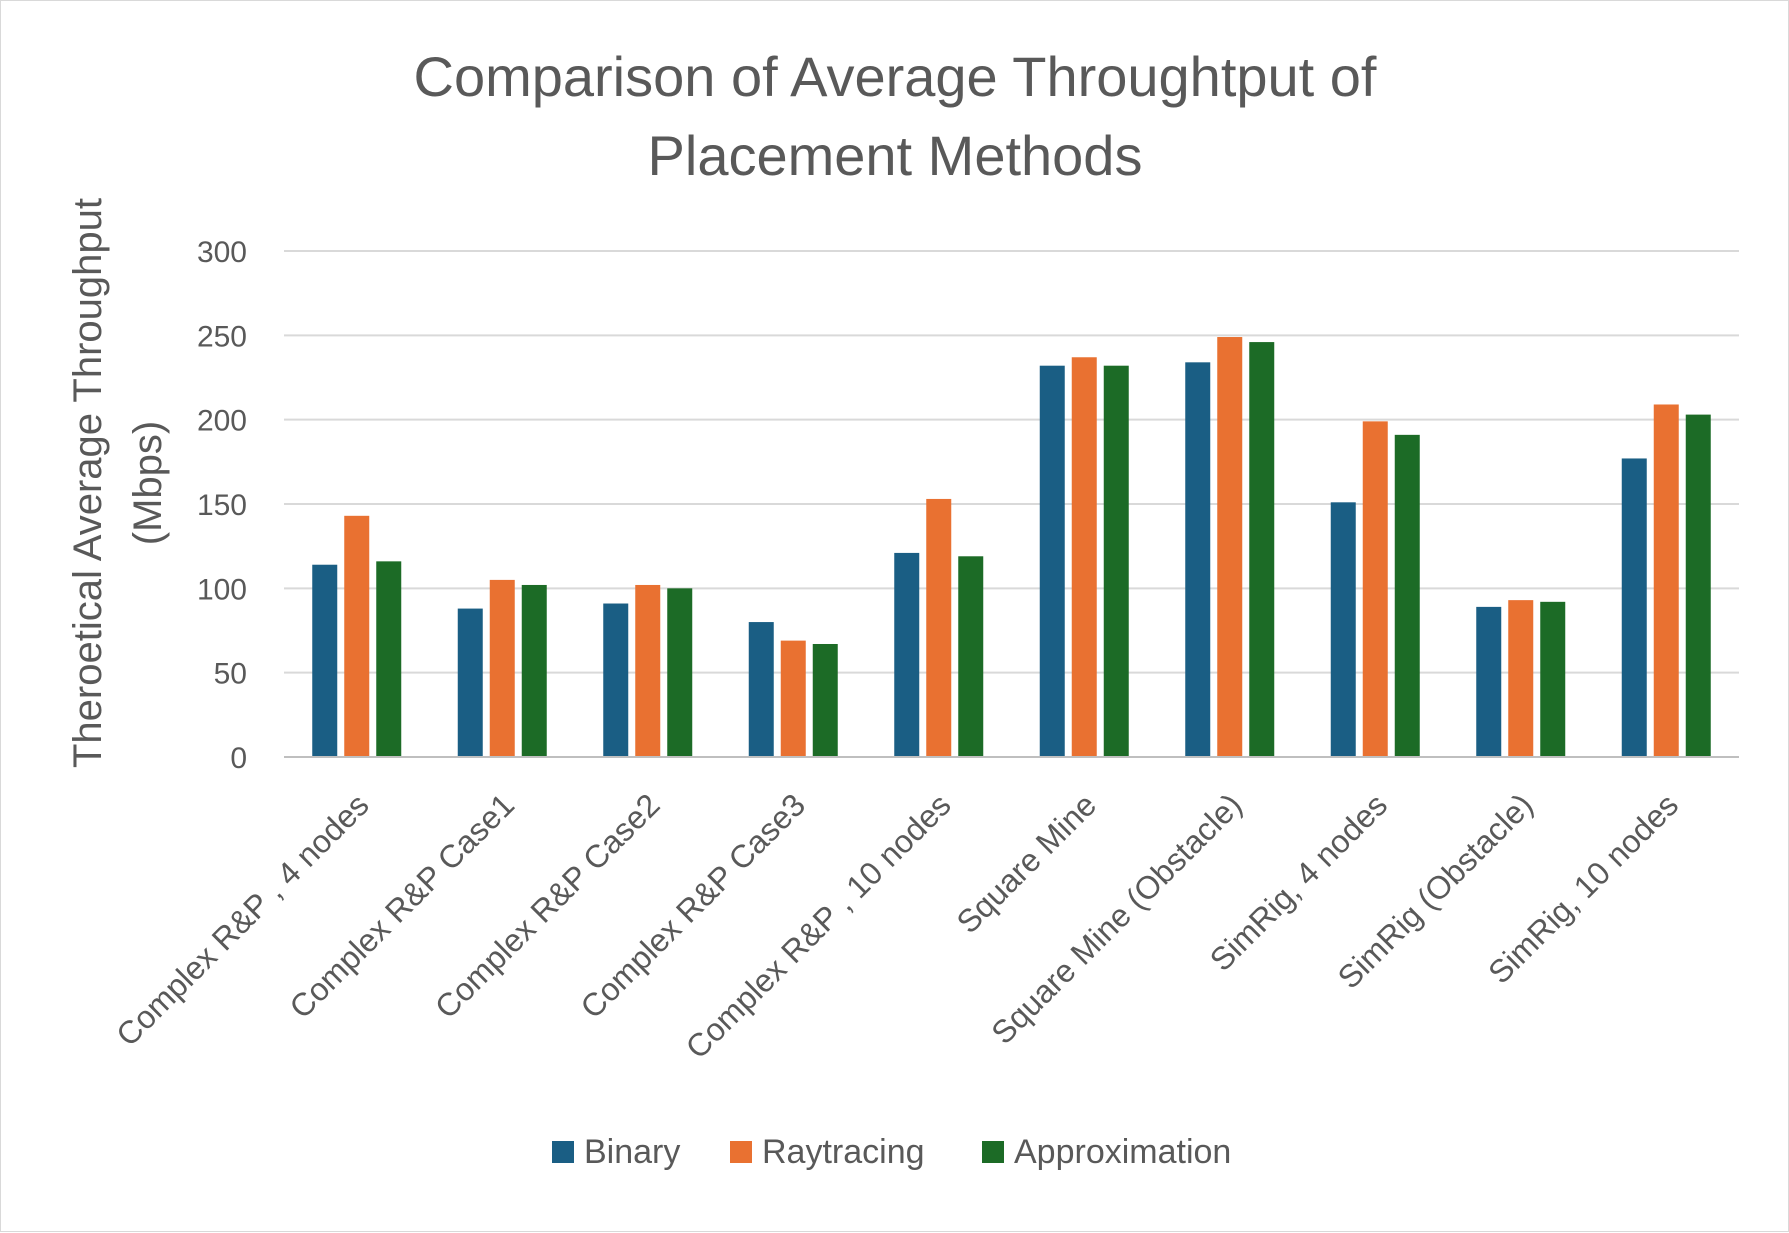 This screenshot has height=1233, width=1789. Describe the element at coordinates (222, 421) in the screenshot. I see `y-tick-label: 200` at that location.